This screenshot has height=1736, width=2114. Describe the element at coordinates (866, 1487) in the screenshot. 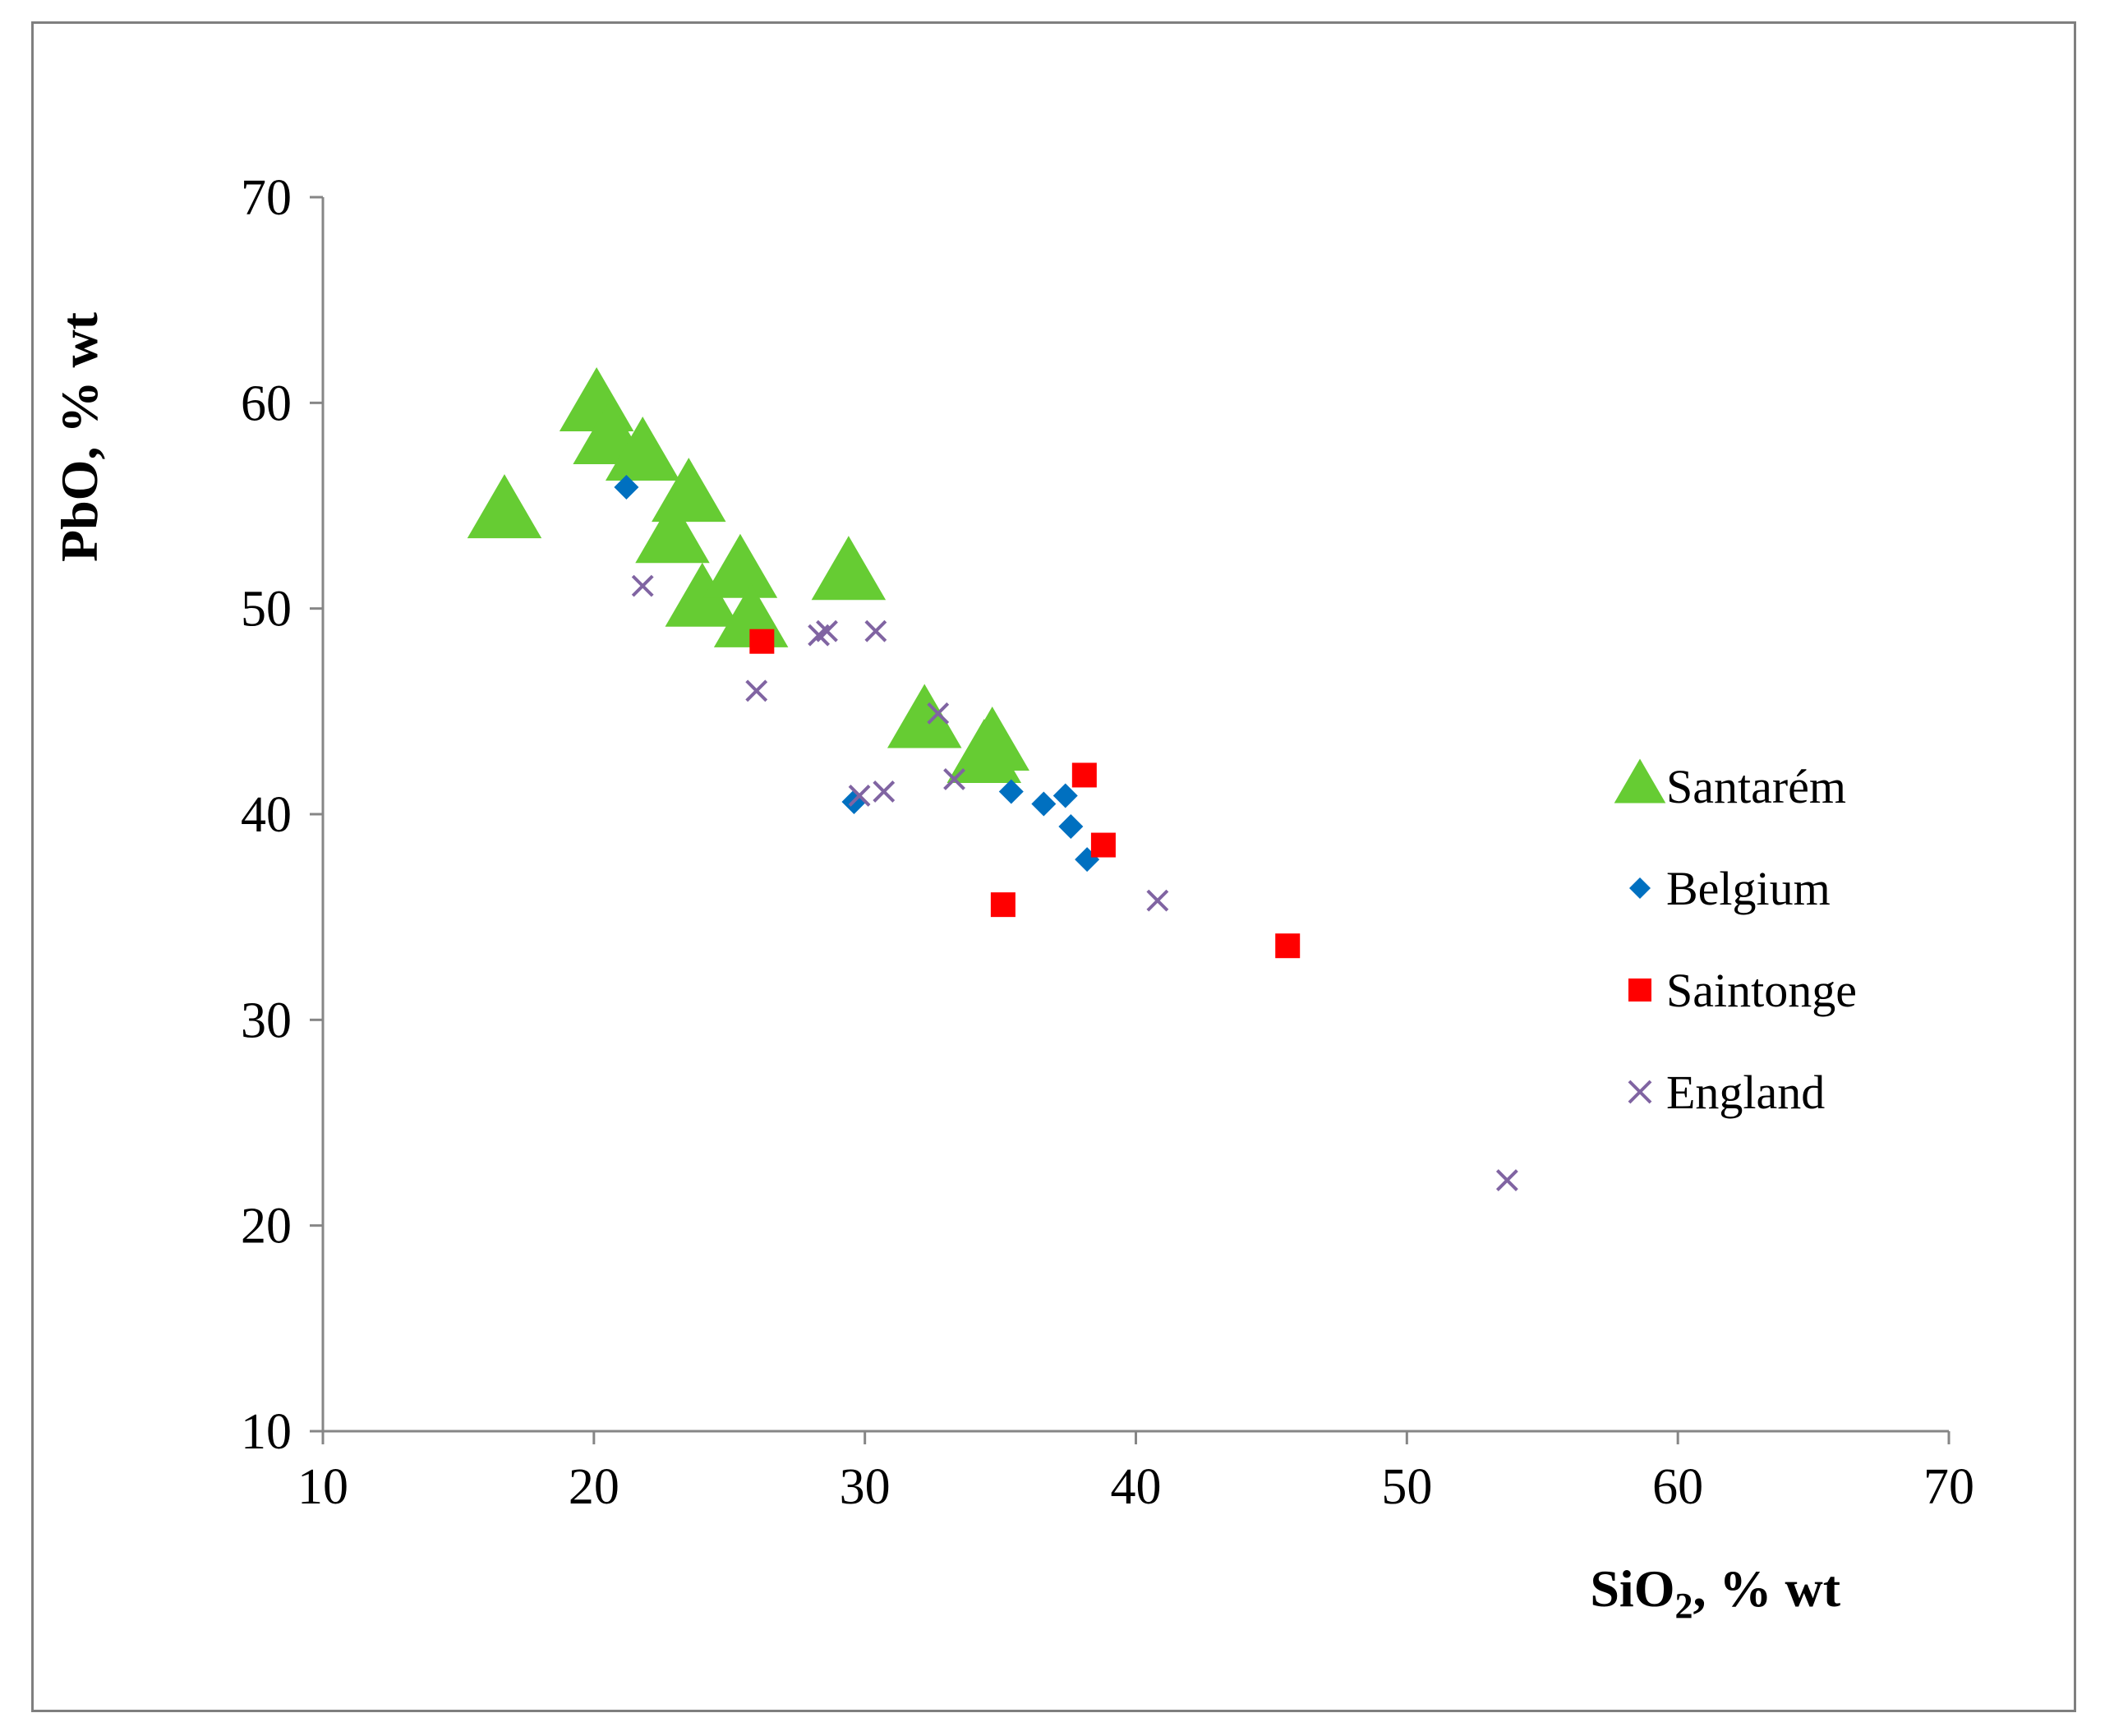

I see `x-tick-label: 30` at that location.